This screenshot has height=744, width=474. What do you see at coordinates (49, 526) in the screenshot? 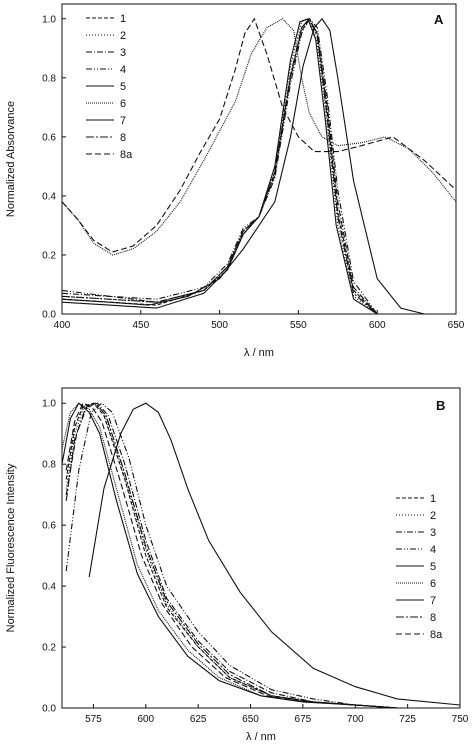
I see `panel-b-ytick-label: 0.6` at bounding box center [49, 526].